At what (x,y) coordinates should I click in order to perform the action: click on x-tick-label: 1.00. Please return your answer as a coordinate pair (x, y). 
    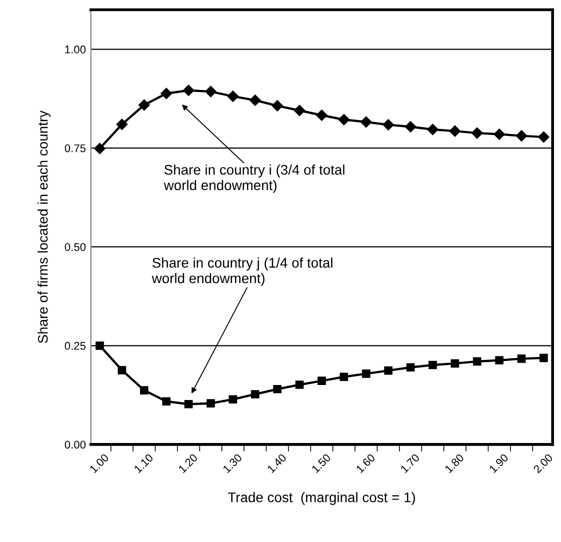
    Looking at the image, I should click on (99, 463).